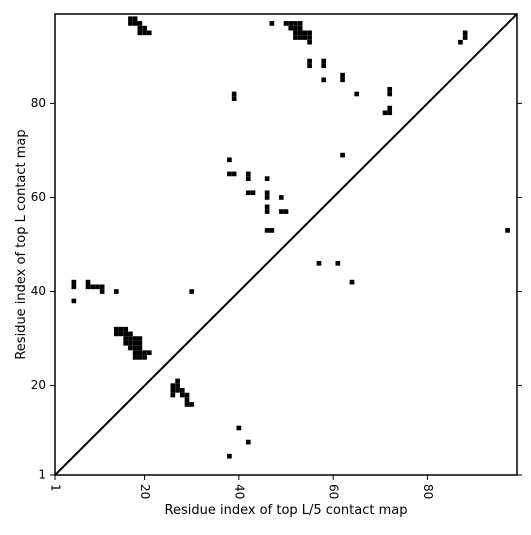  Describe the element at coordinates (38, 291) in the screenshot. I see `y-tick-label: 40` at that location.